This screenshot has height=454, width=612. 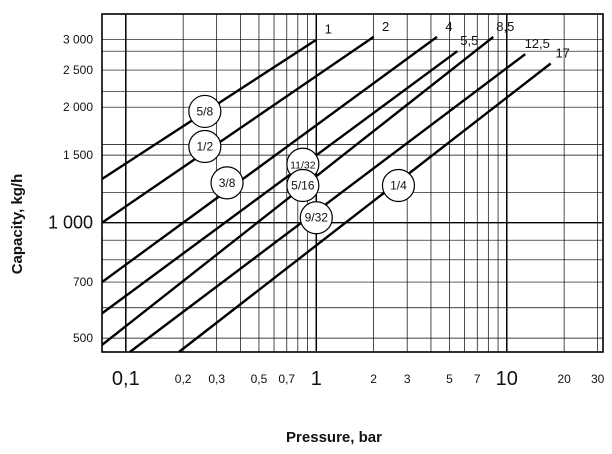 What do you see at coordinates (448, 26) in the screenshot?
I see `series-label-4: 4` at bounding box center [448, 26].